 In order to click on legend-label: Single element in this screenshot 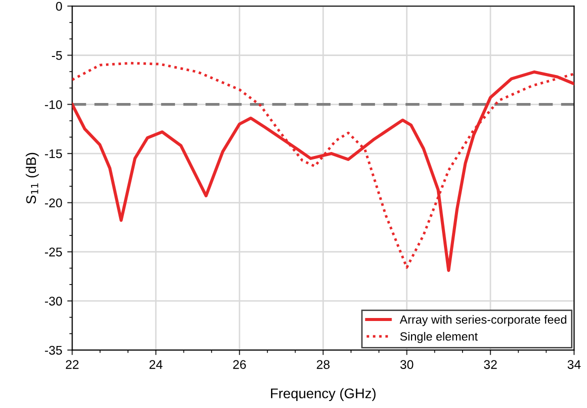, I will do `click(439, 337)`.